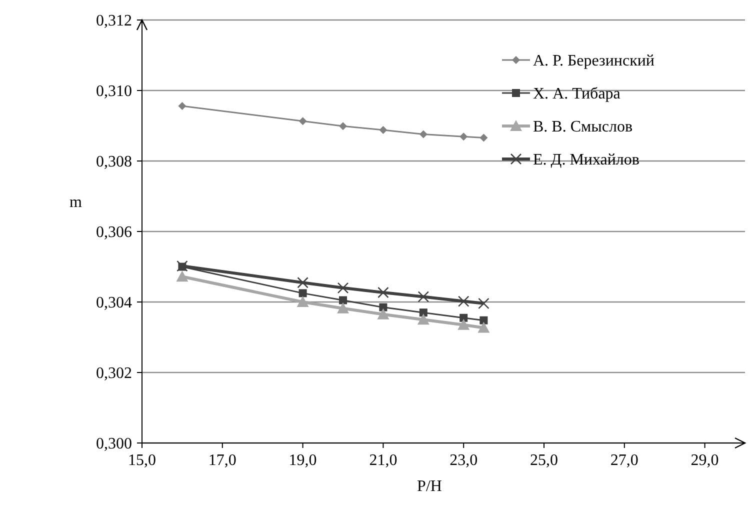  What do you see at coordinates (704, 460) in the screenshot?
I see `x-tick-label: 29,0` at bounding box center [704, 460].